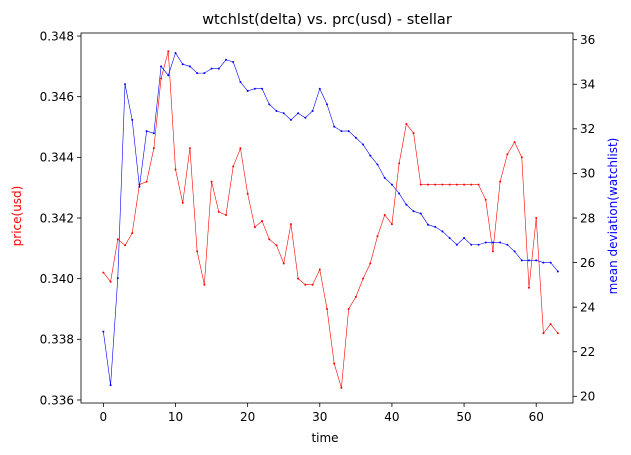  I want to click on x-axis-label: time, so click(324, 438).